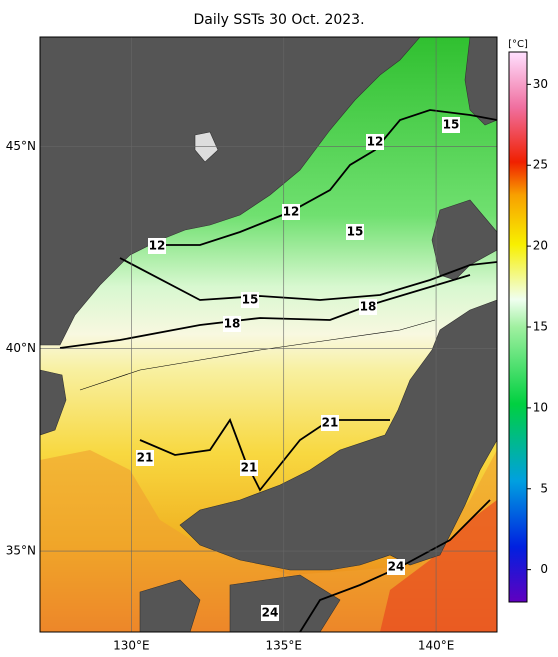 This screenshot has height=657, width=558. What do you see at coordinates (283, 646) in the screenshot?
I see `lon-label: 135°E` at bounding box center [283, 646].